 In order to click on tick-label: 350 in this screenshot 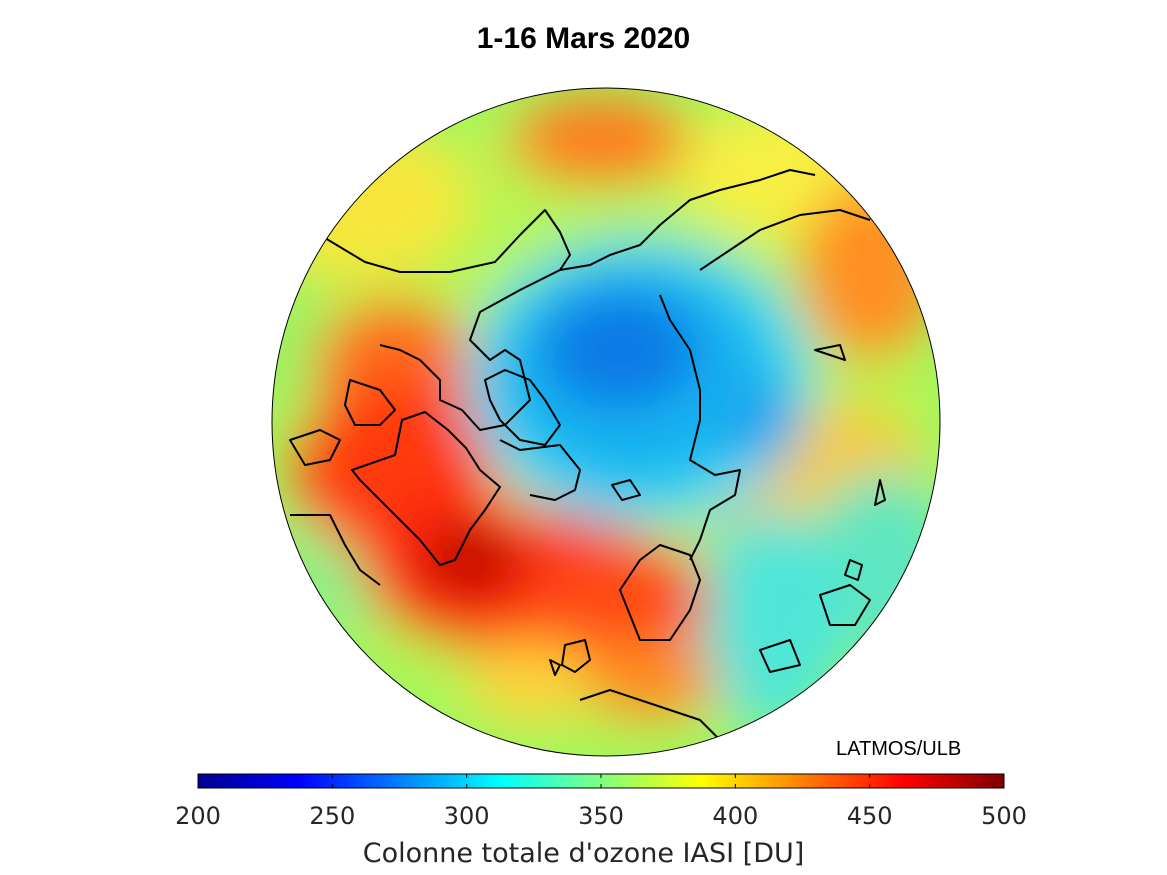, I will do `click(601, 816)`.